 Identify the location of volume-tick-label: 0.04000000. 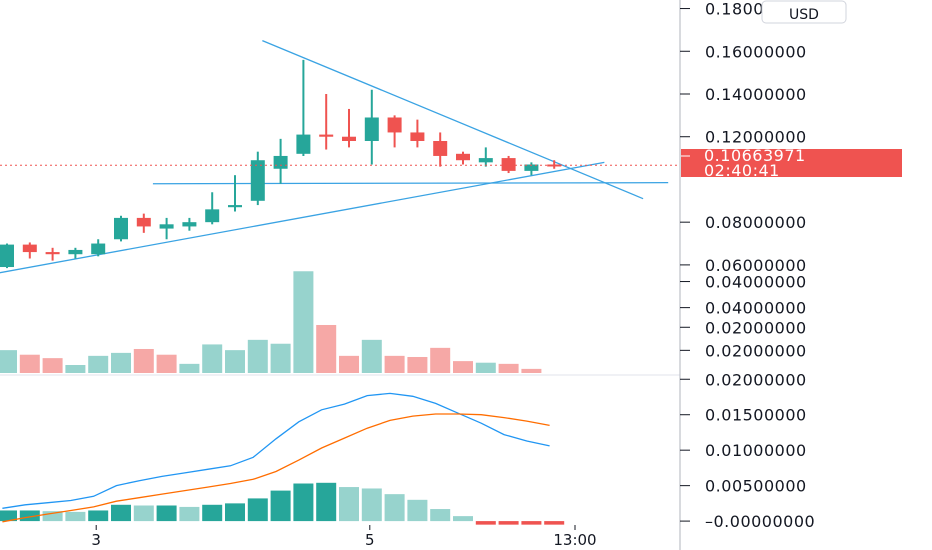
(756, 282).